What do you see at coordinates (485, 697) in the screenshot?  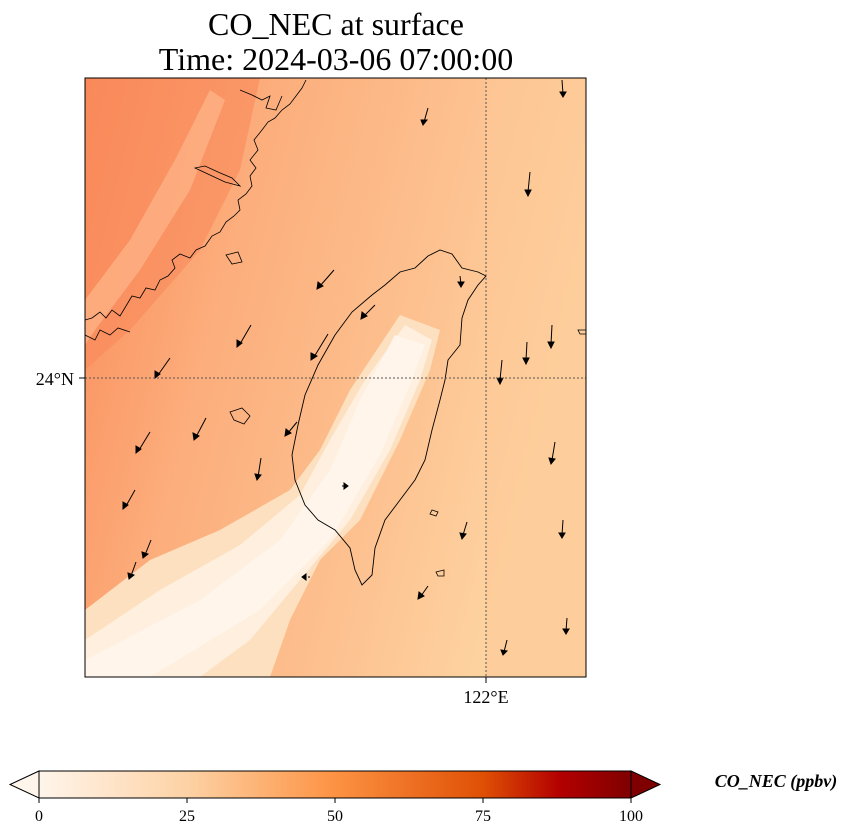 I see `lon-tick-label: 122°E` at bounding box center [485, 697].